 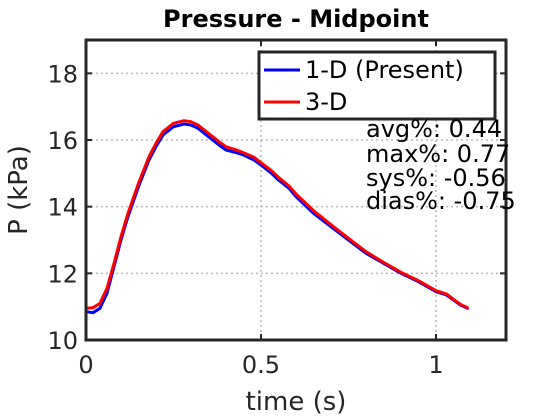 I want to click on x-tick-label: 1, so click(x=435, y=365).